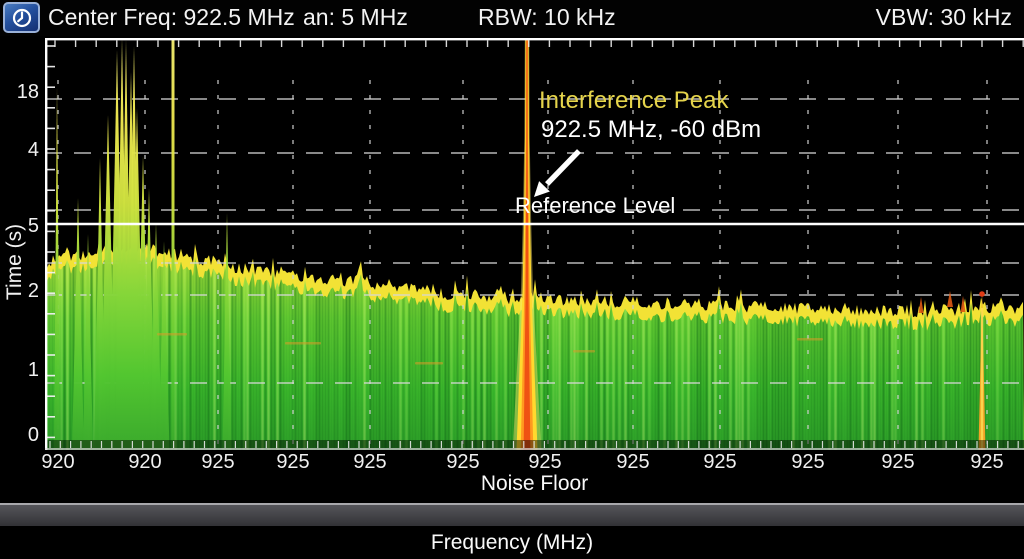  Describe the element at coordinates (27, 92) in the screenshot. I see `y-tick-label: 18` at that location.